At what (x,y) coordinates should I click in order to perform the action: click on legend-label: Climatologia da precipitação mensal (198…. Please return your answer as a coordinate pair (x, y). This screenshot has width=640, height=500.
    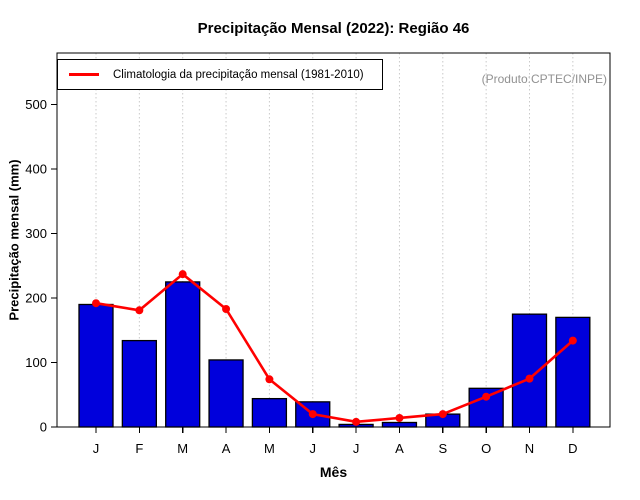
    Looking at the image, I should click on (238, 74).